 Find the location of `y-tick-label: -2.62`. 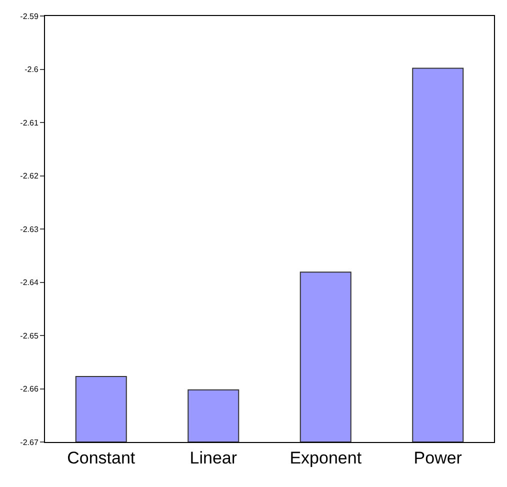

y-tick-label: -2.62 is located at coordinates (29, 176).